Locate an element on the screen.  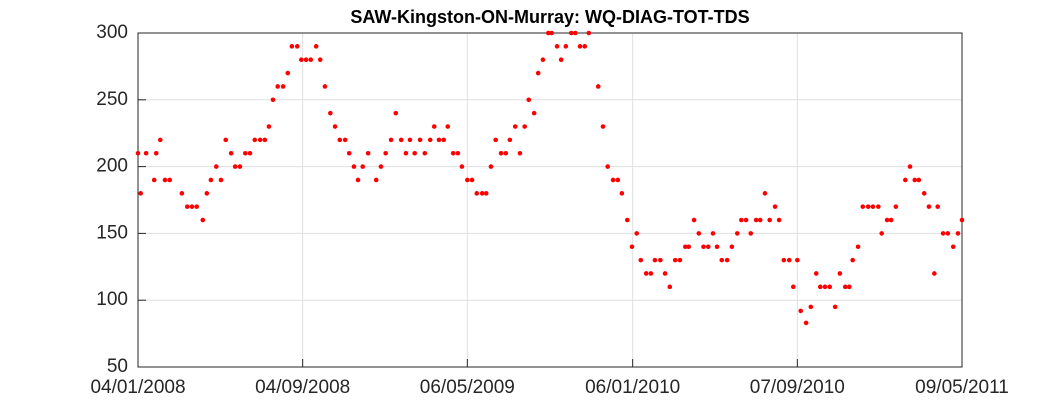
y-tick-label: 300 is located at coordinates (112, 32).